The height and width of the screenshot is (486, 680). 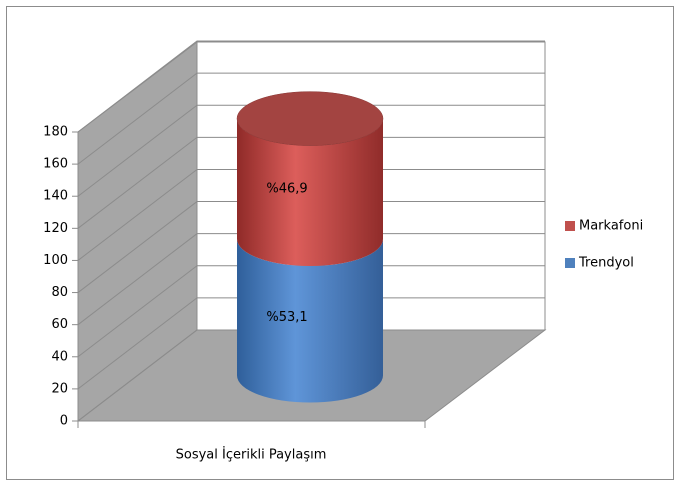 What do you see at coordinates (55, 260) in the screenshot?
I see `y-tick-label: 100` at bounding box center [55, 260].